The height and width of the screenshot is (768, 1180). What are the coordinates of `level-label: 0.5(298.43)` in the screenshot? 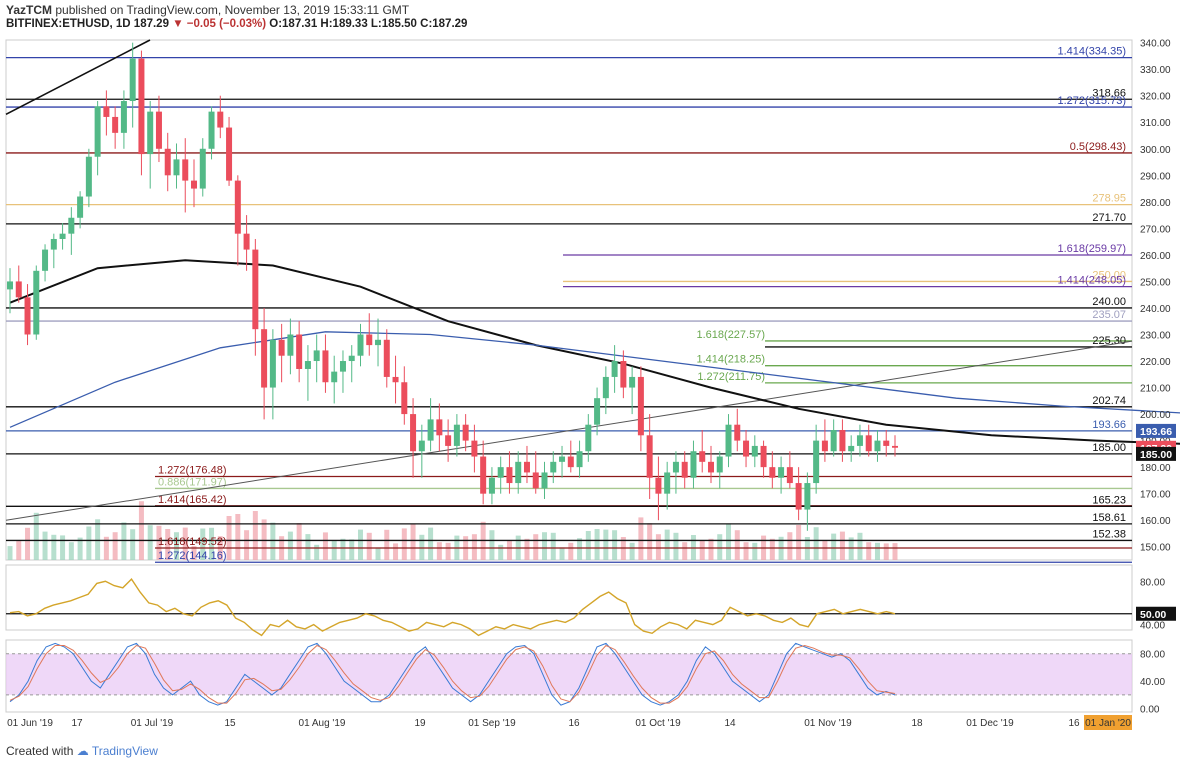 It's located at (1098, 147).